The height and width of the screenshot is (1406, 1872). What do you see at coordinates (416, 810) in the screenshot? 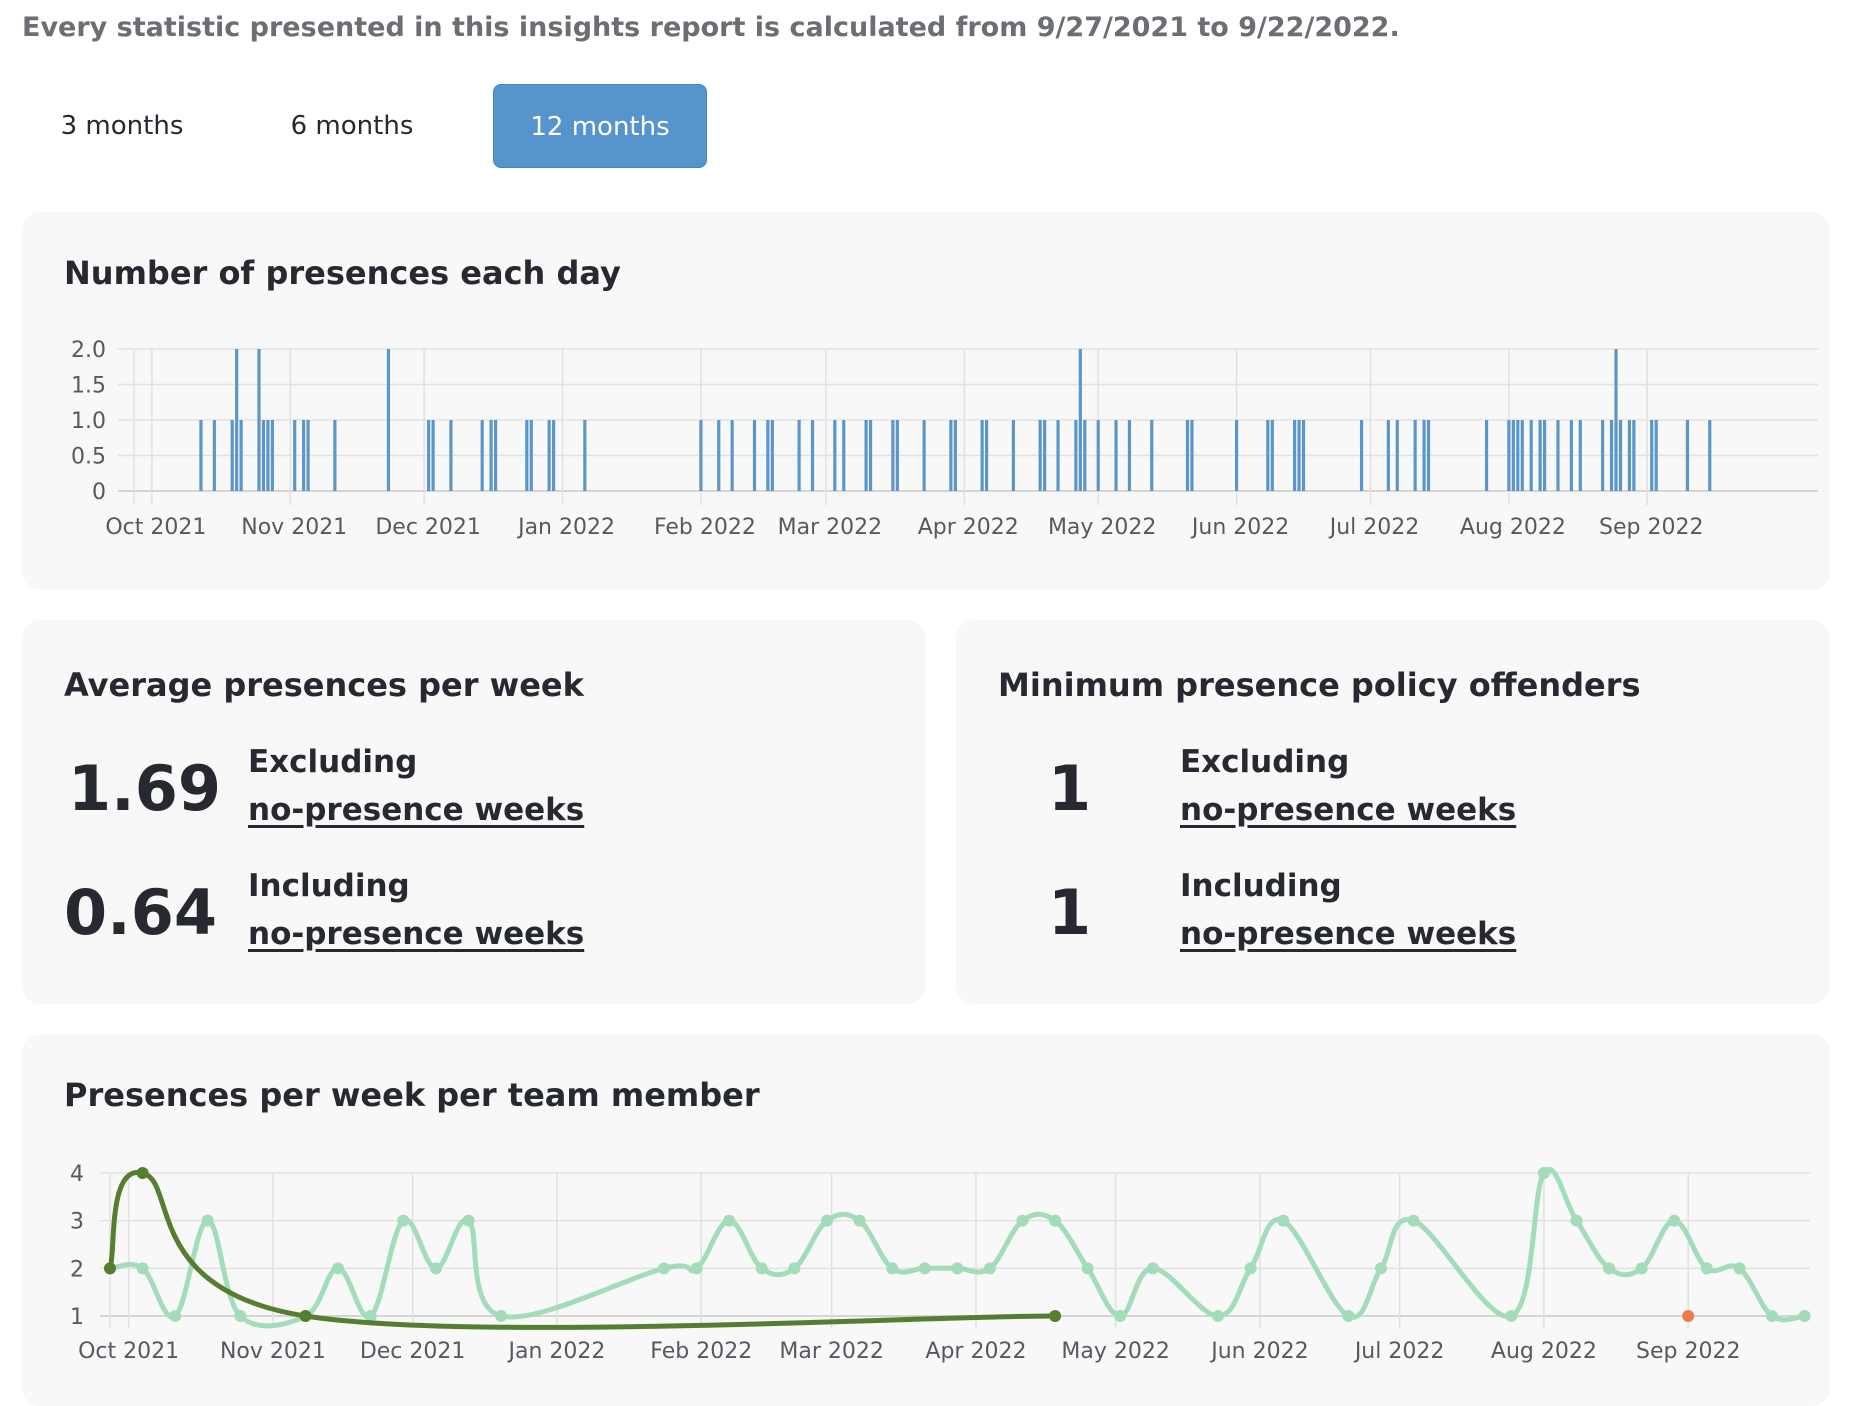
I see `avg-excluding-link: no-presence weeks` at bounding box center [416, 810].